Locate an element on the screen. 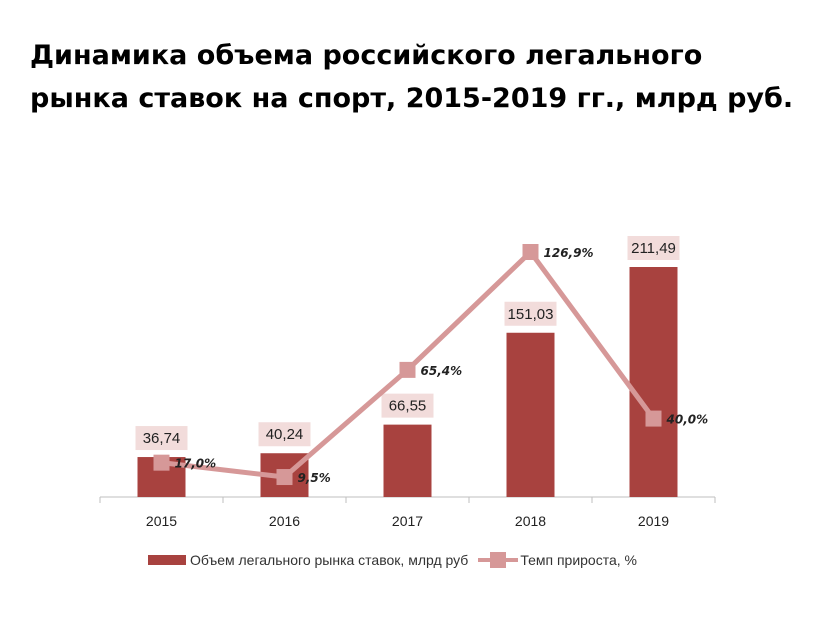 The width and height of the screenshot is (819, 633). bar-data-label: 40,24 is located at coordinates (285, 434).